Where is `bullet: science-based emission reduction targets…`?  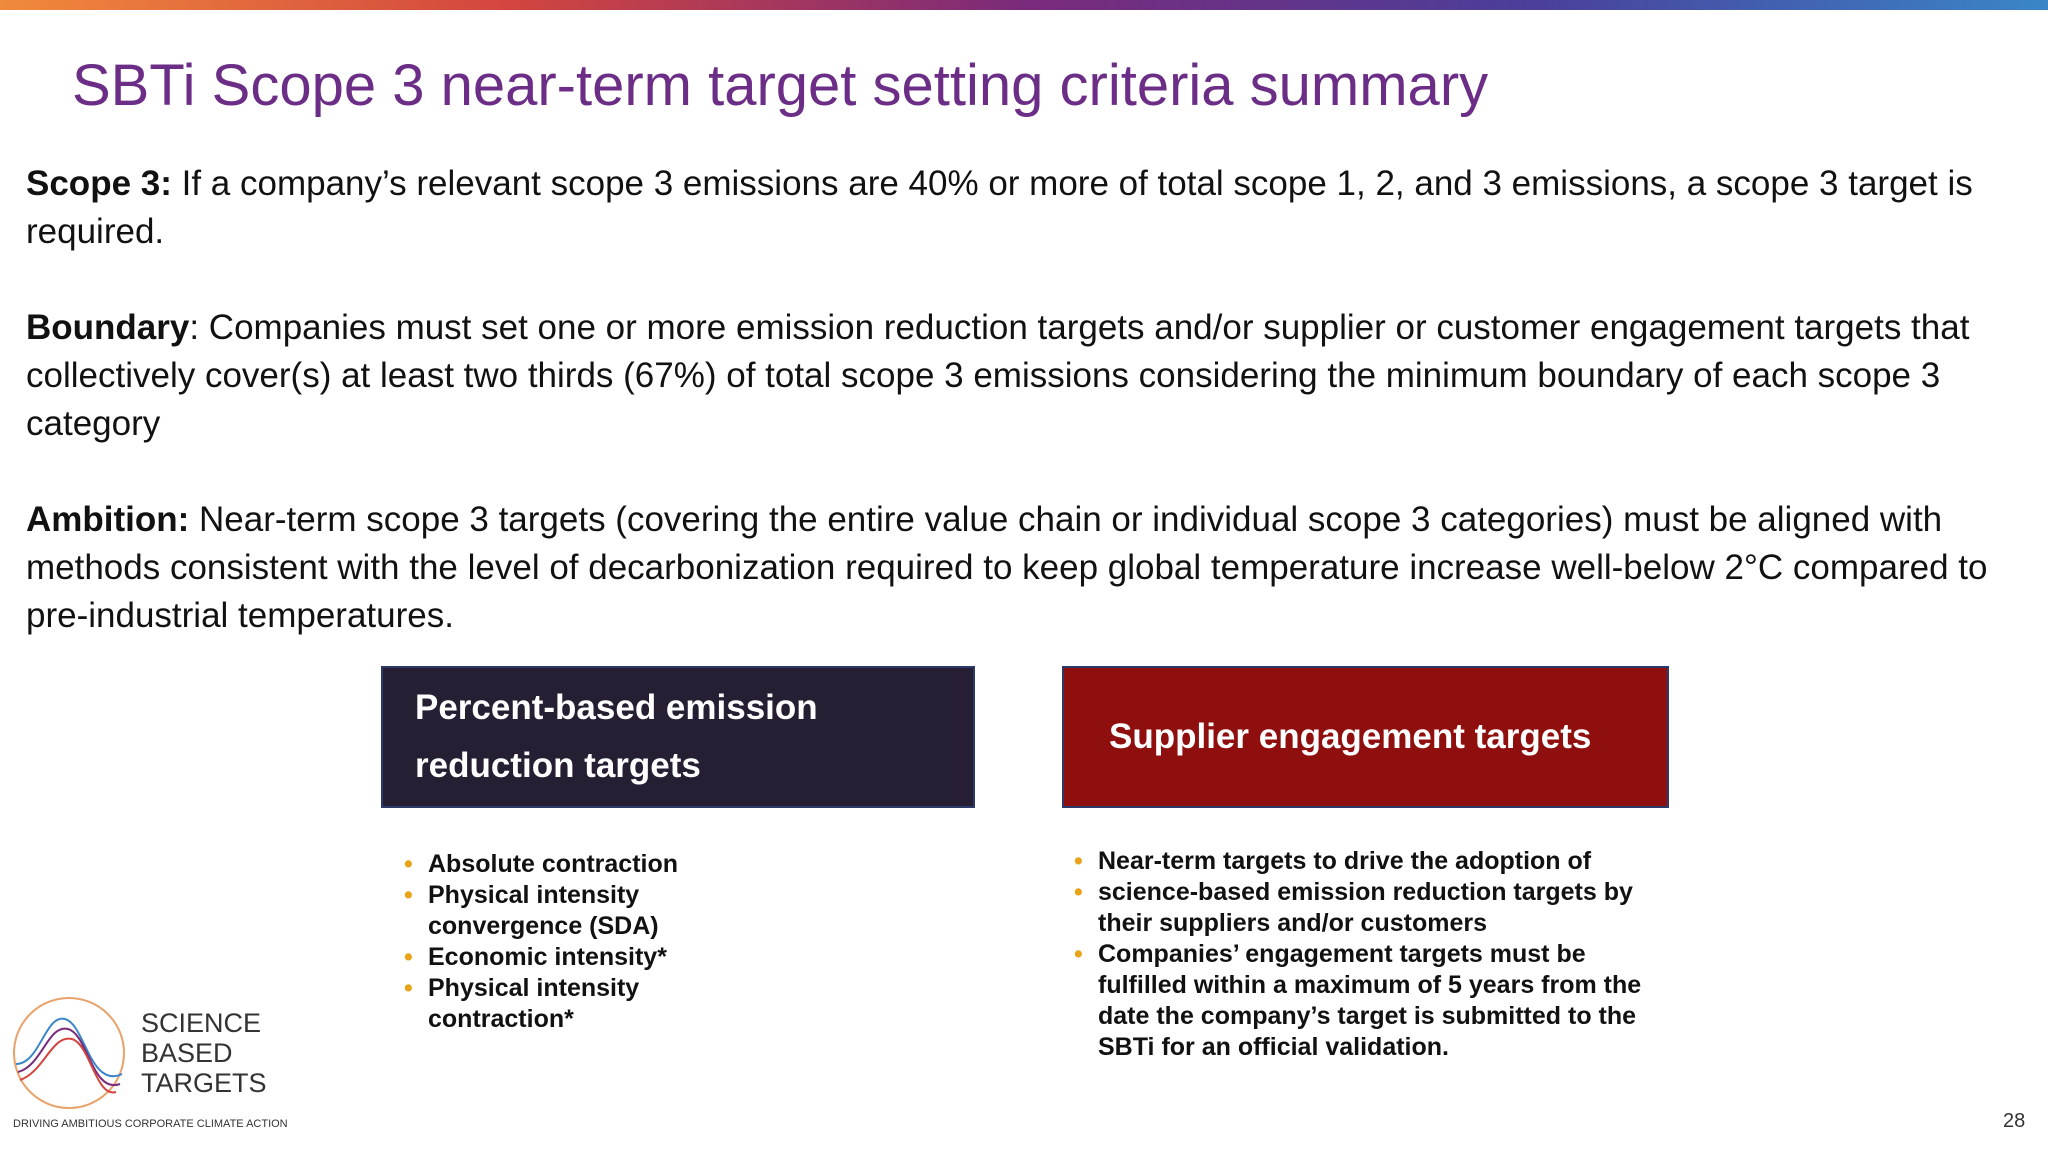
bullet: science-based emission reduction targets… is located at coordinates (1359, 908).